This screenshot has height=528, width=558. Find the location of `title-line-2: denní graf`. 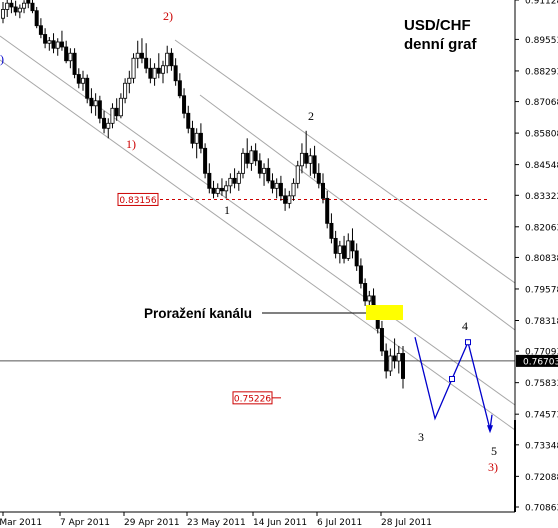

title-line-2: denní graf is located at coordinates (441, 44).